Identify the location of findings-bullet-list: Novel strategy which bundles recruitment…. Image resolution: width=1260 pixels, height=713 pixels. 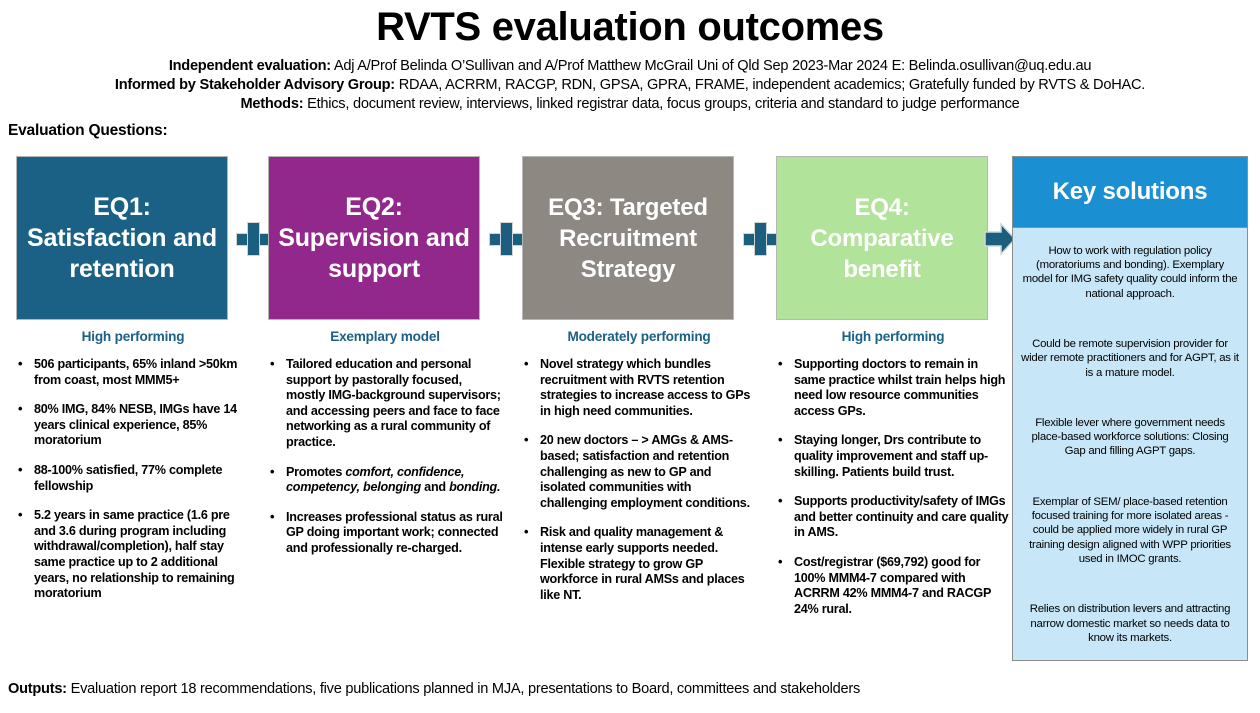
(639, 479).